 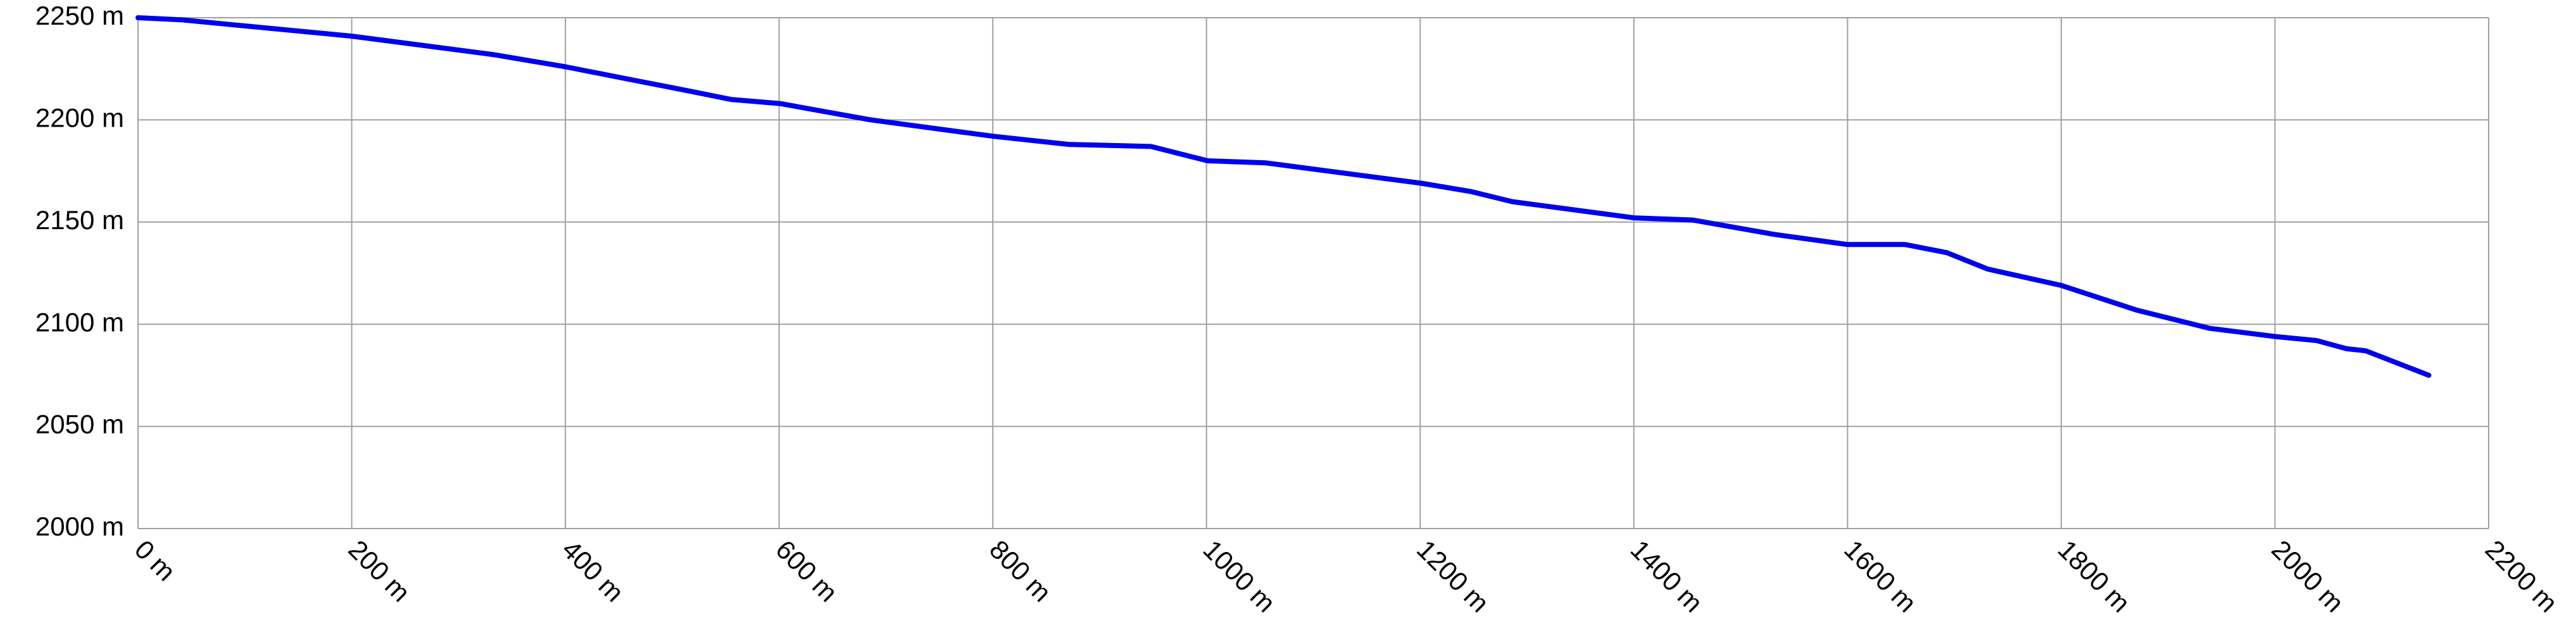 I want to click on x-tick-label: 200 m, so click(x=379, y=571).